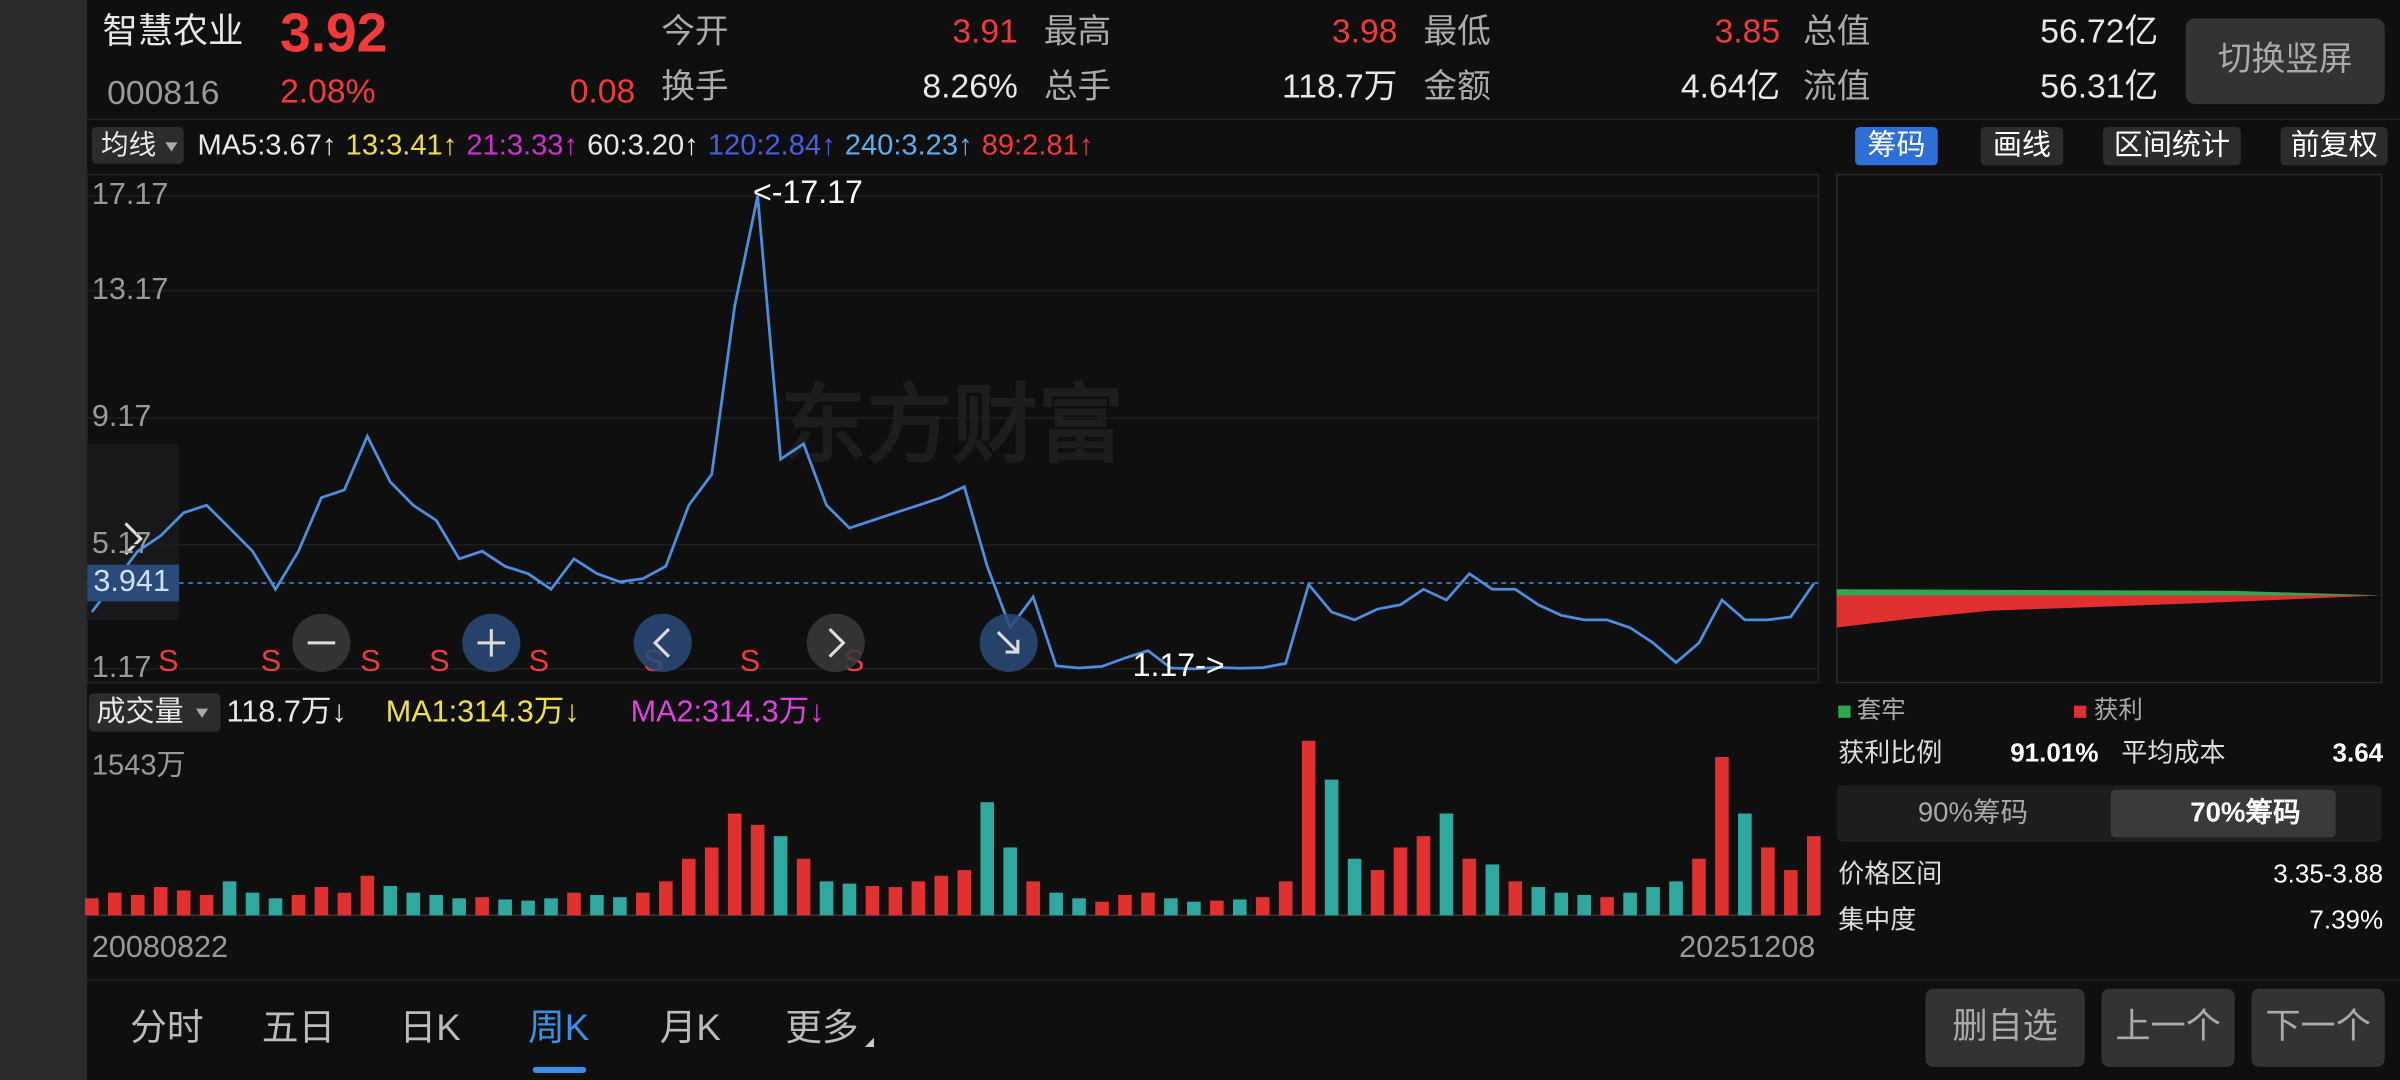  Describe the element at coordinates (821, 1027) in the screenshot. I see `period-tab: 更多` at that location.